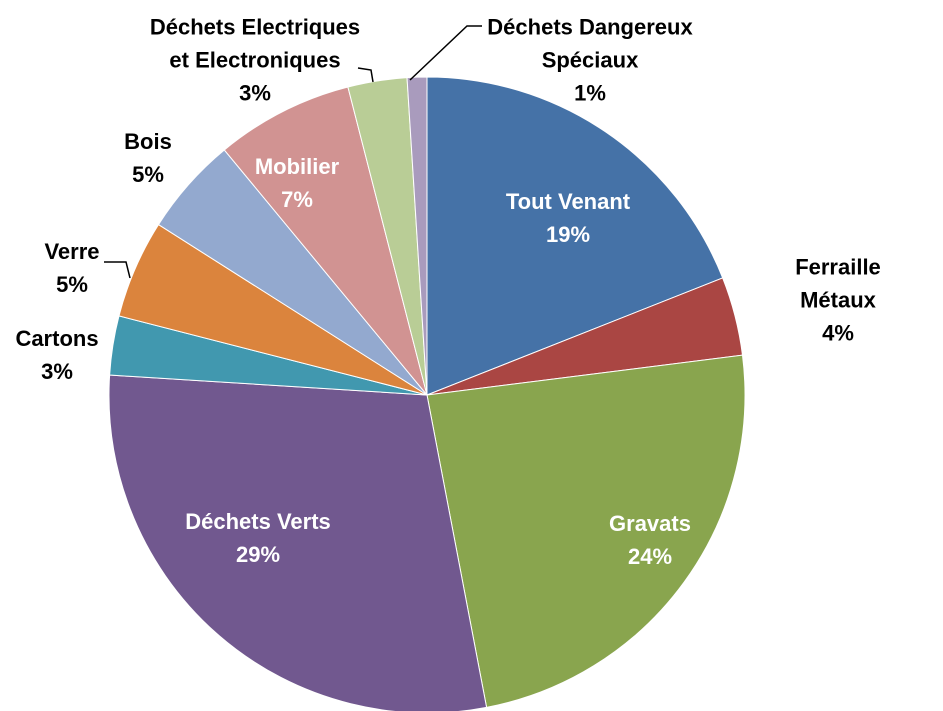 This screenshot has width=943, height=711. What do you see at coordinates (56, 355) in the screenshot?
I see `slice-label: Cartons 3%` at bounding box center [56, 355].